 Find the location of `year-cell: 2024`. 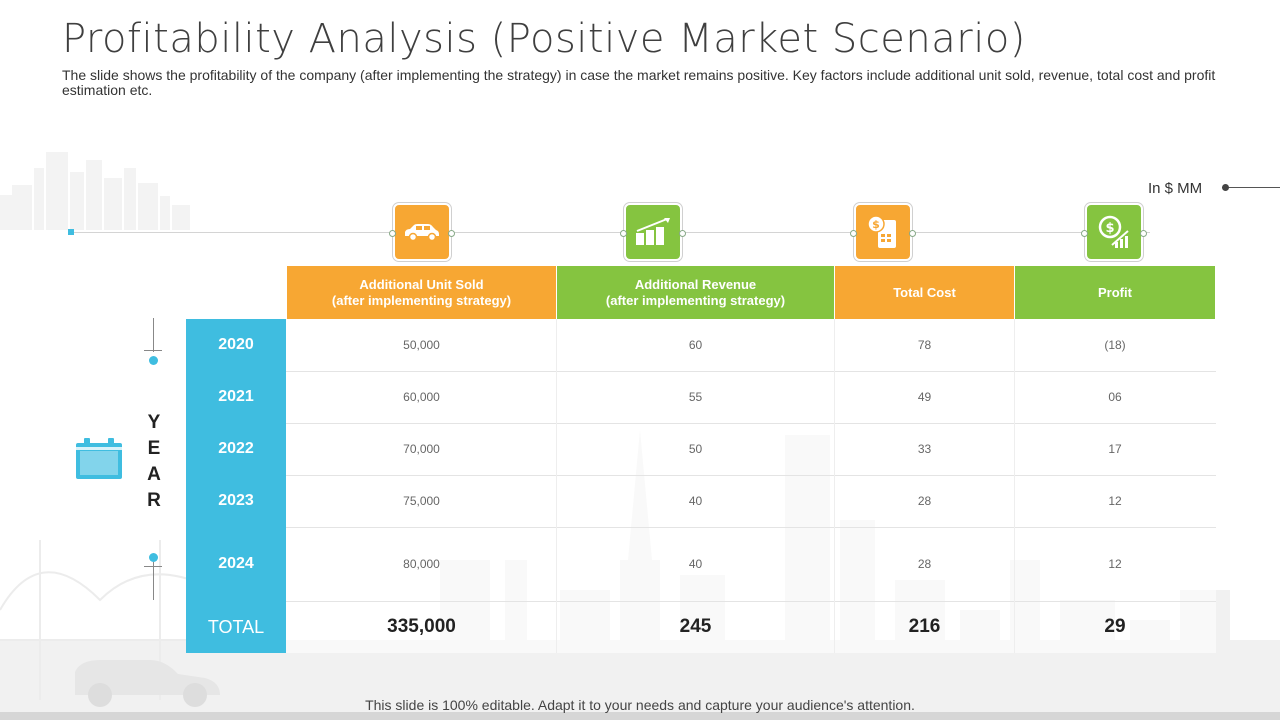

year-cell: 2024 is located at coordinates (236, 563).